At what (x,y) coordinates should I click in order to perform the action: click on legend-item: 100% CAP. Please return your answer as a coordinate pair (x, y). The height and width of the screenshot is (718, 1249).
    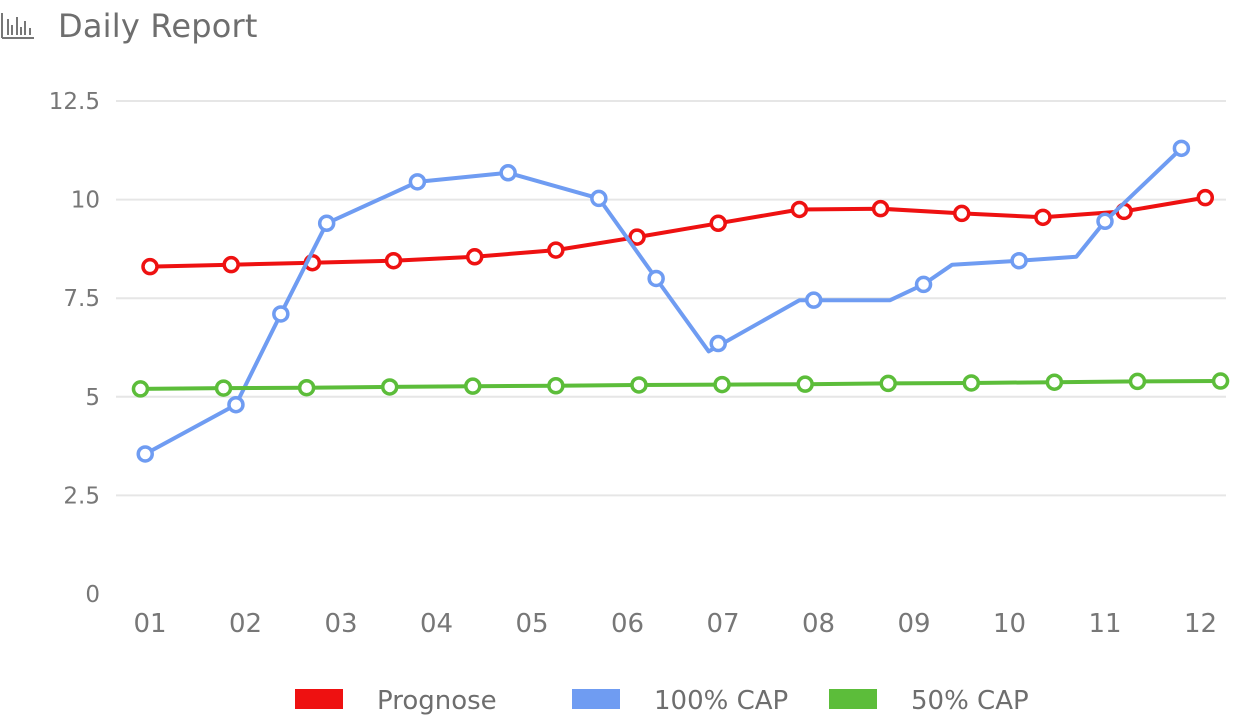
    Looking at the image, I should click on (680, 701).